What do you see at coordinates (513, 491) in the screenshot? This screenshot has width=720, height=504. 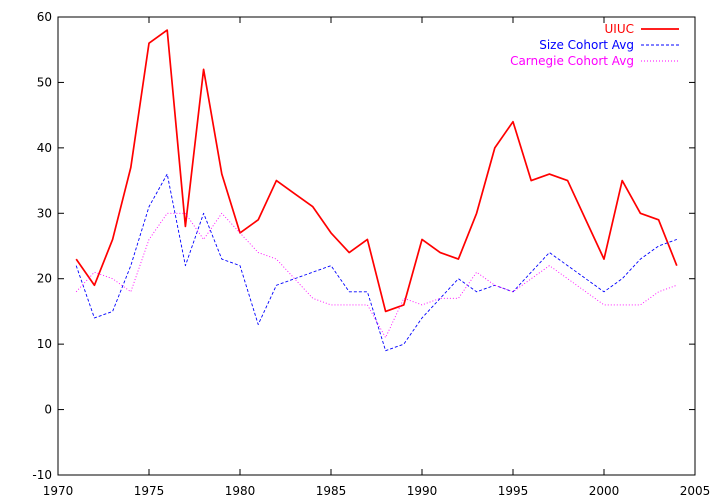 I see `x-tick-label: 1995` at bounding box center [513, 491].